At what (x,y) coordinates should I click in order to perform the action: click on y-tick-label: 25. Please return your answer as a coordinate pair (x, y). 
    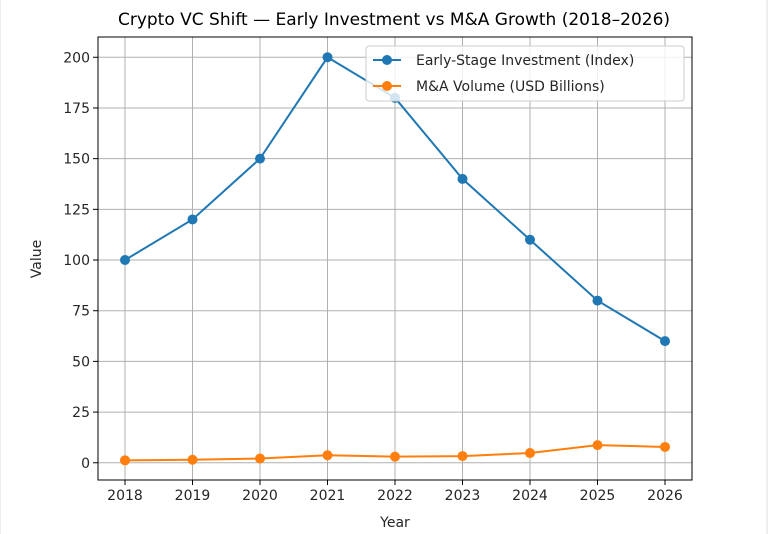
    Looking at the image, I should click on (81, 413).